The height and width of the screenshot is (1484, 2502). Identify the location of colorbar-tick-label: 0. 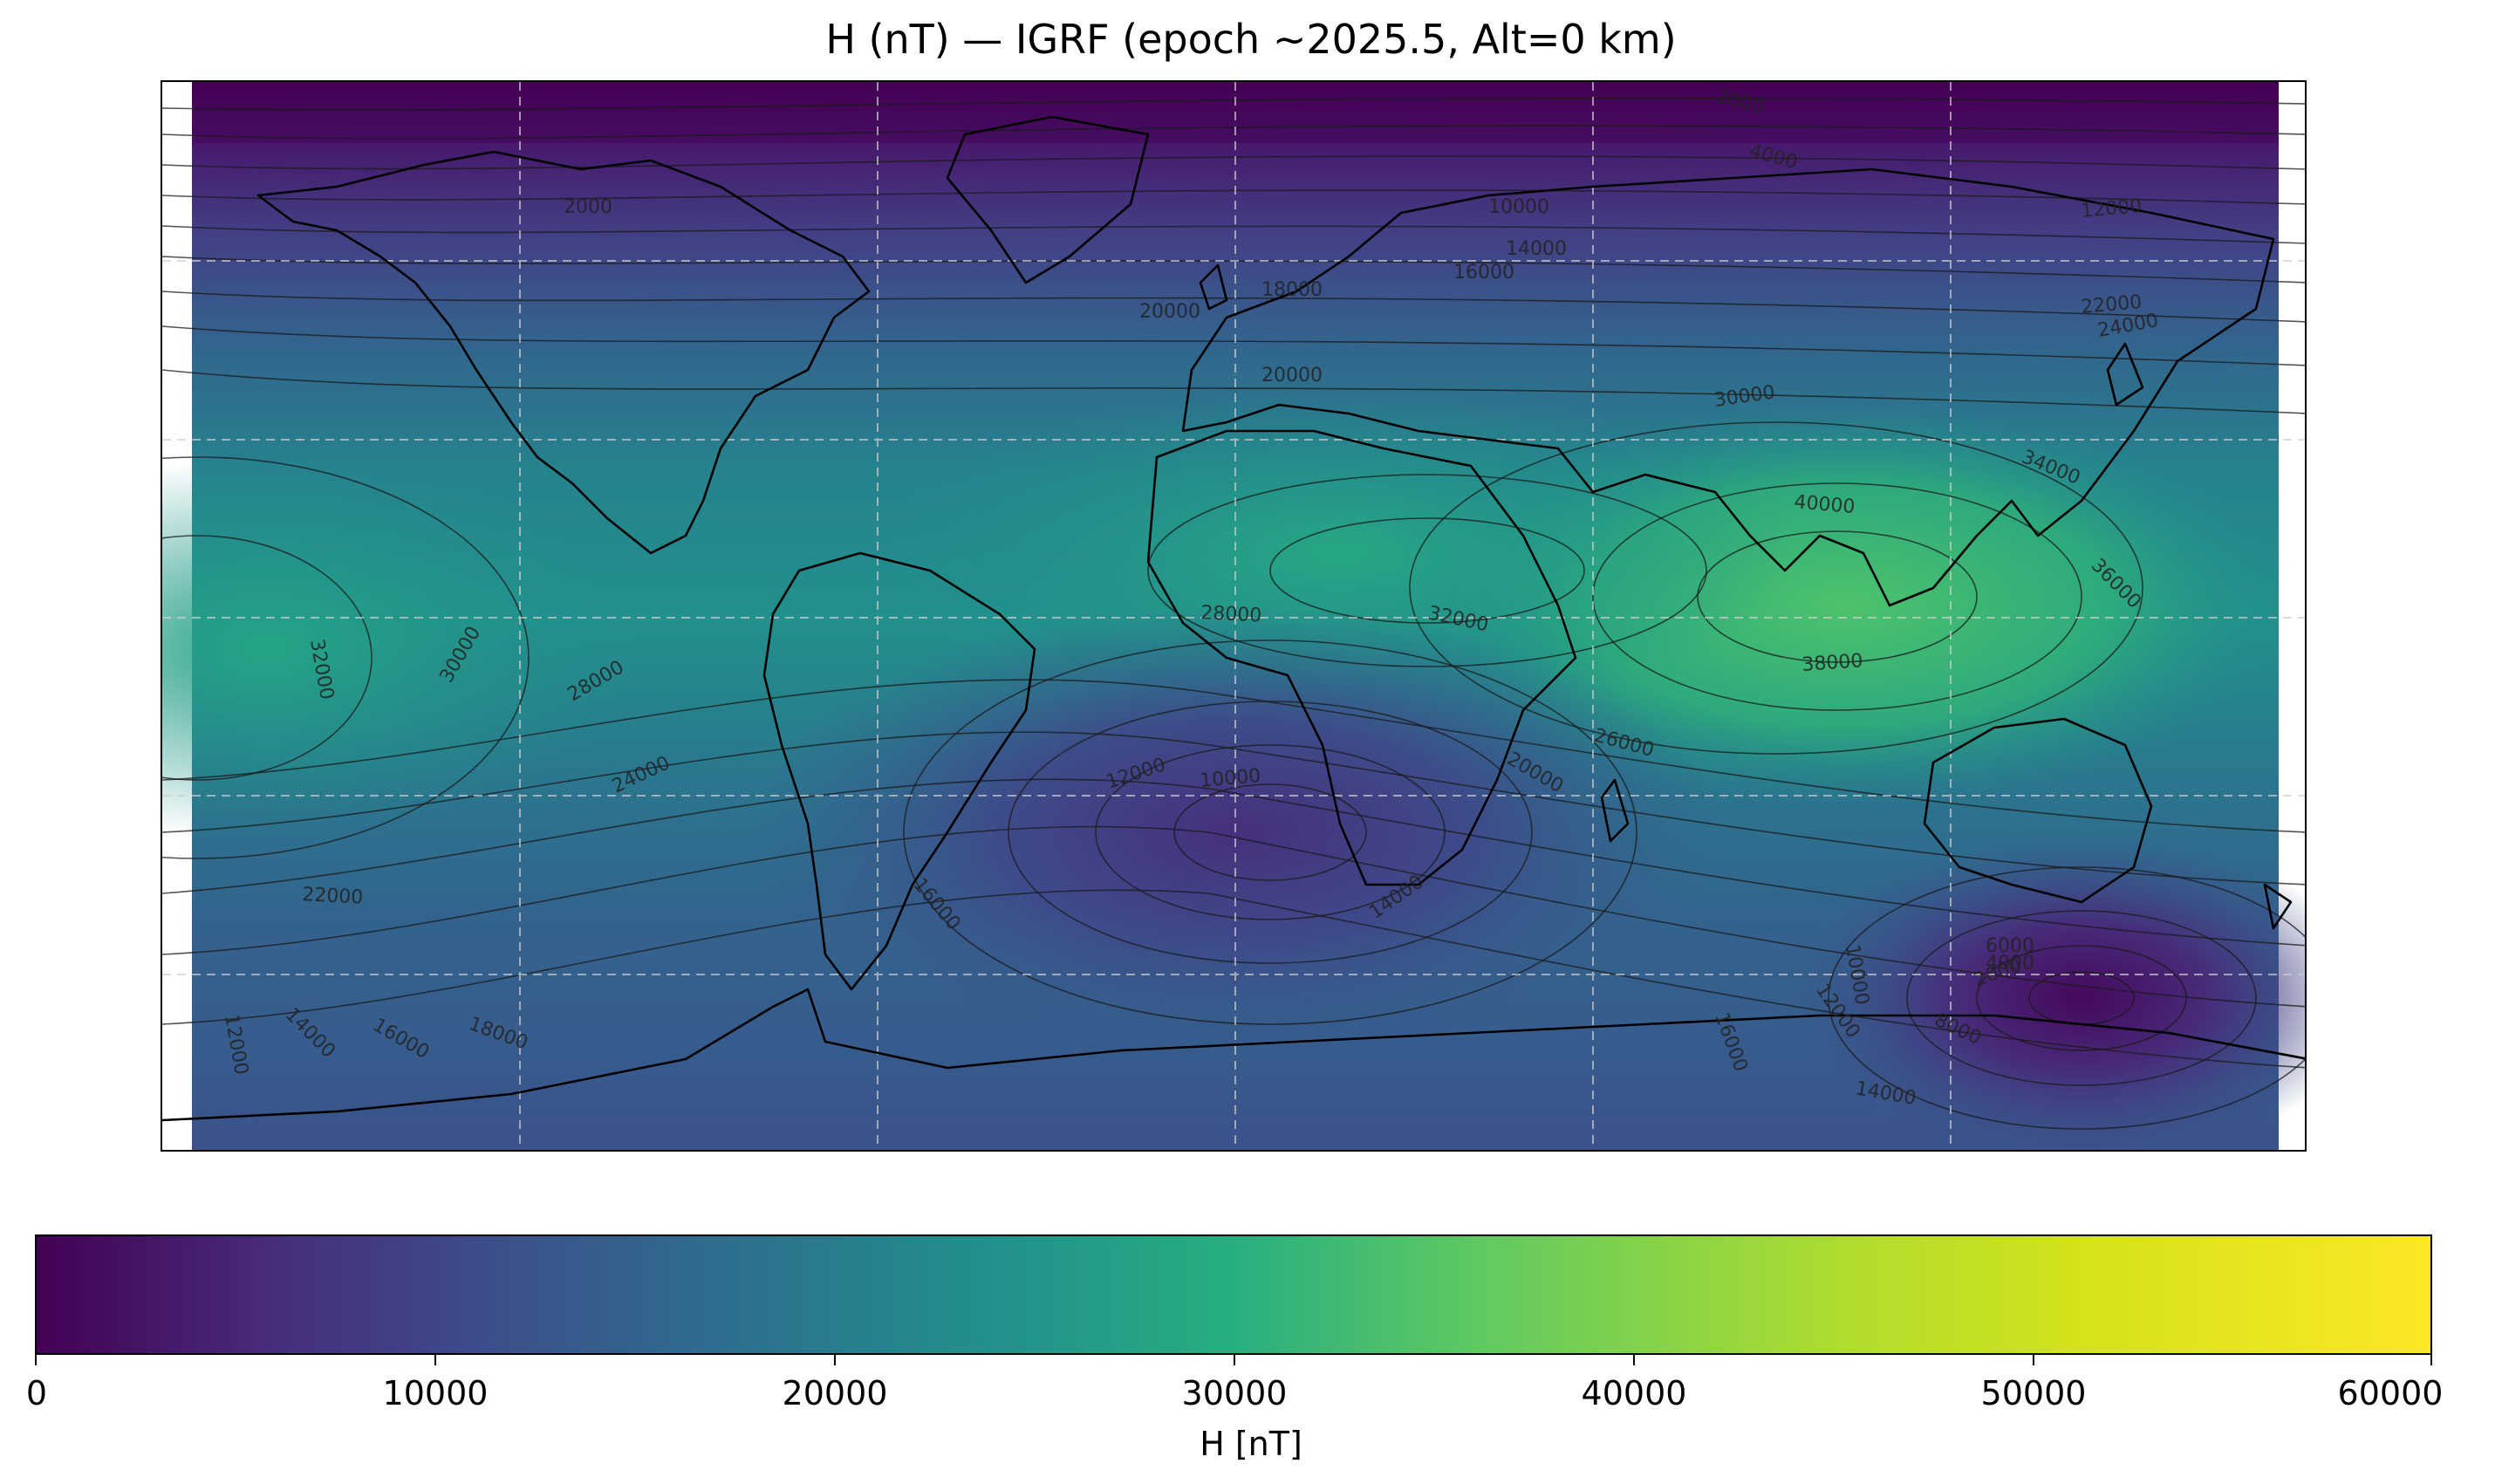
(36, 1393).